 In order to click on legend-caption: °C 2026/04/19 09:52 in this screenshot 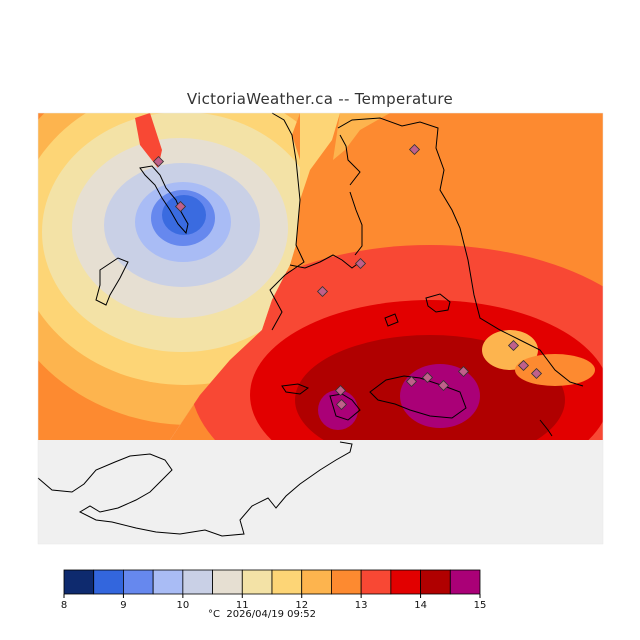, I will do `click(262, 614)`.